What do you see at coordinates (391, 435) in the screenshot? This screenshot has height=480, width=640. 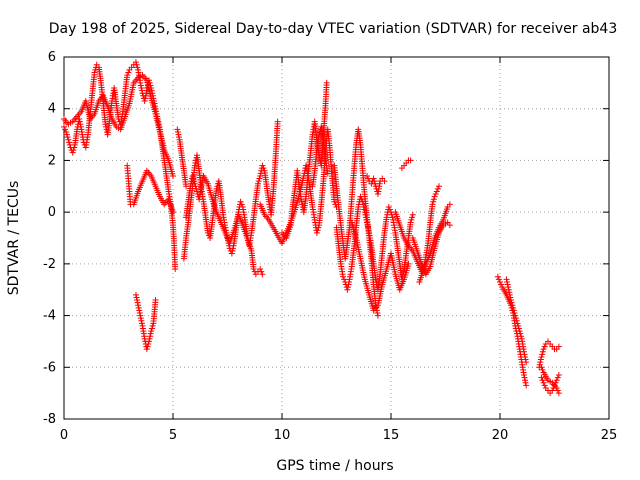 I see `x-tick-label: 15` at bounding box center [391, 435].